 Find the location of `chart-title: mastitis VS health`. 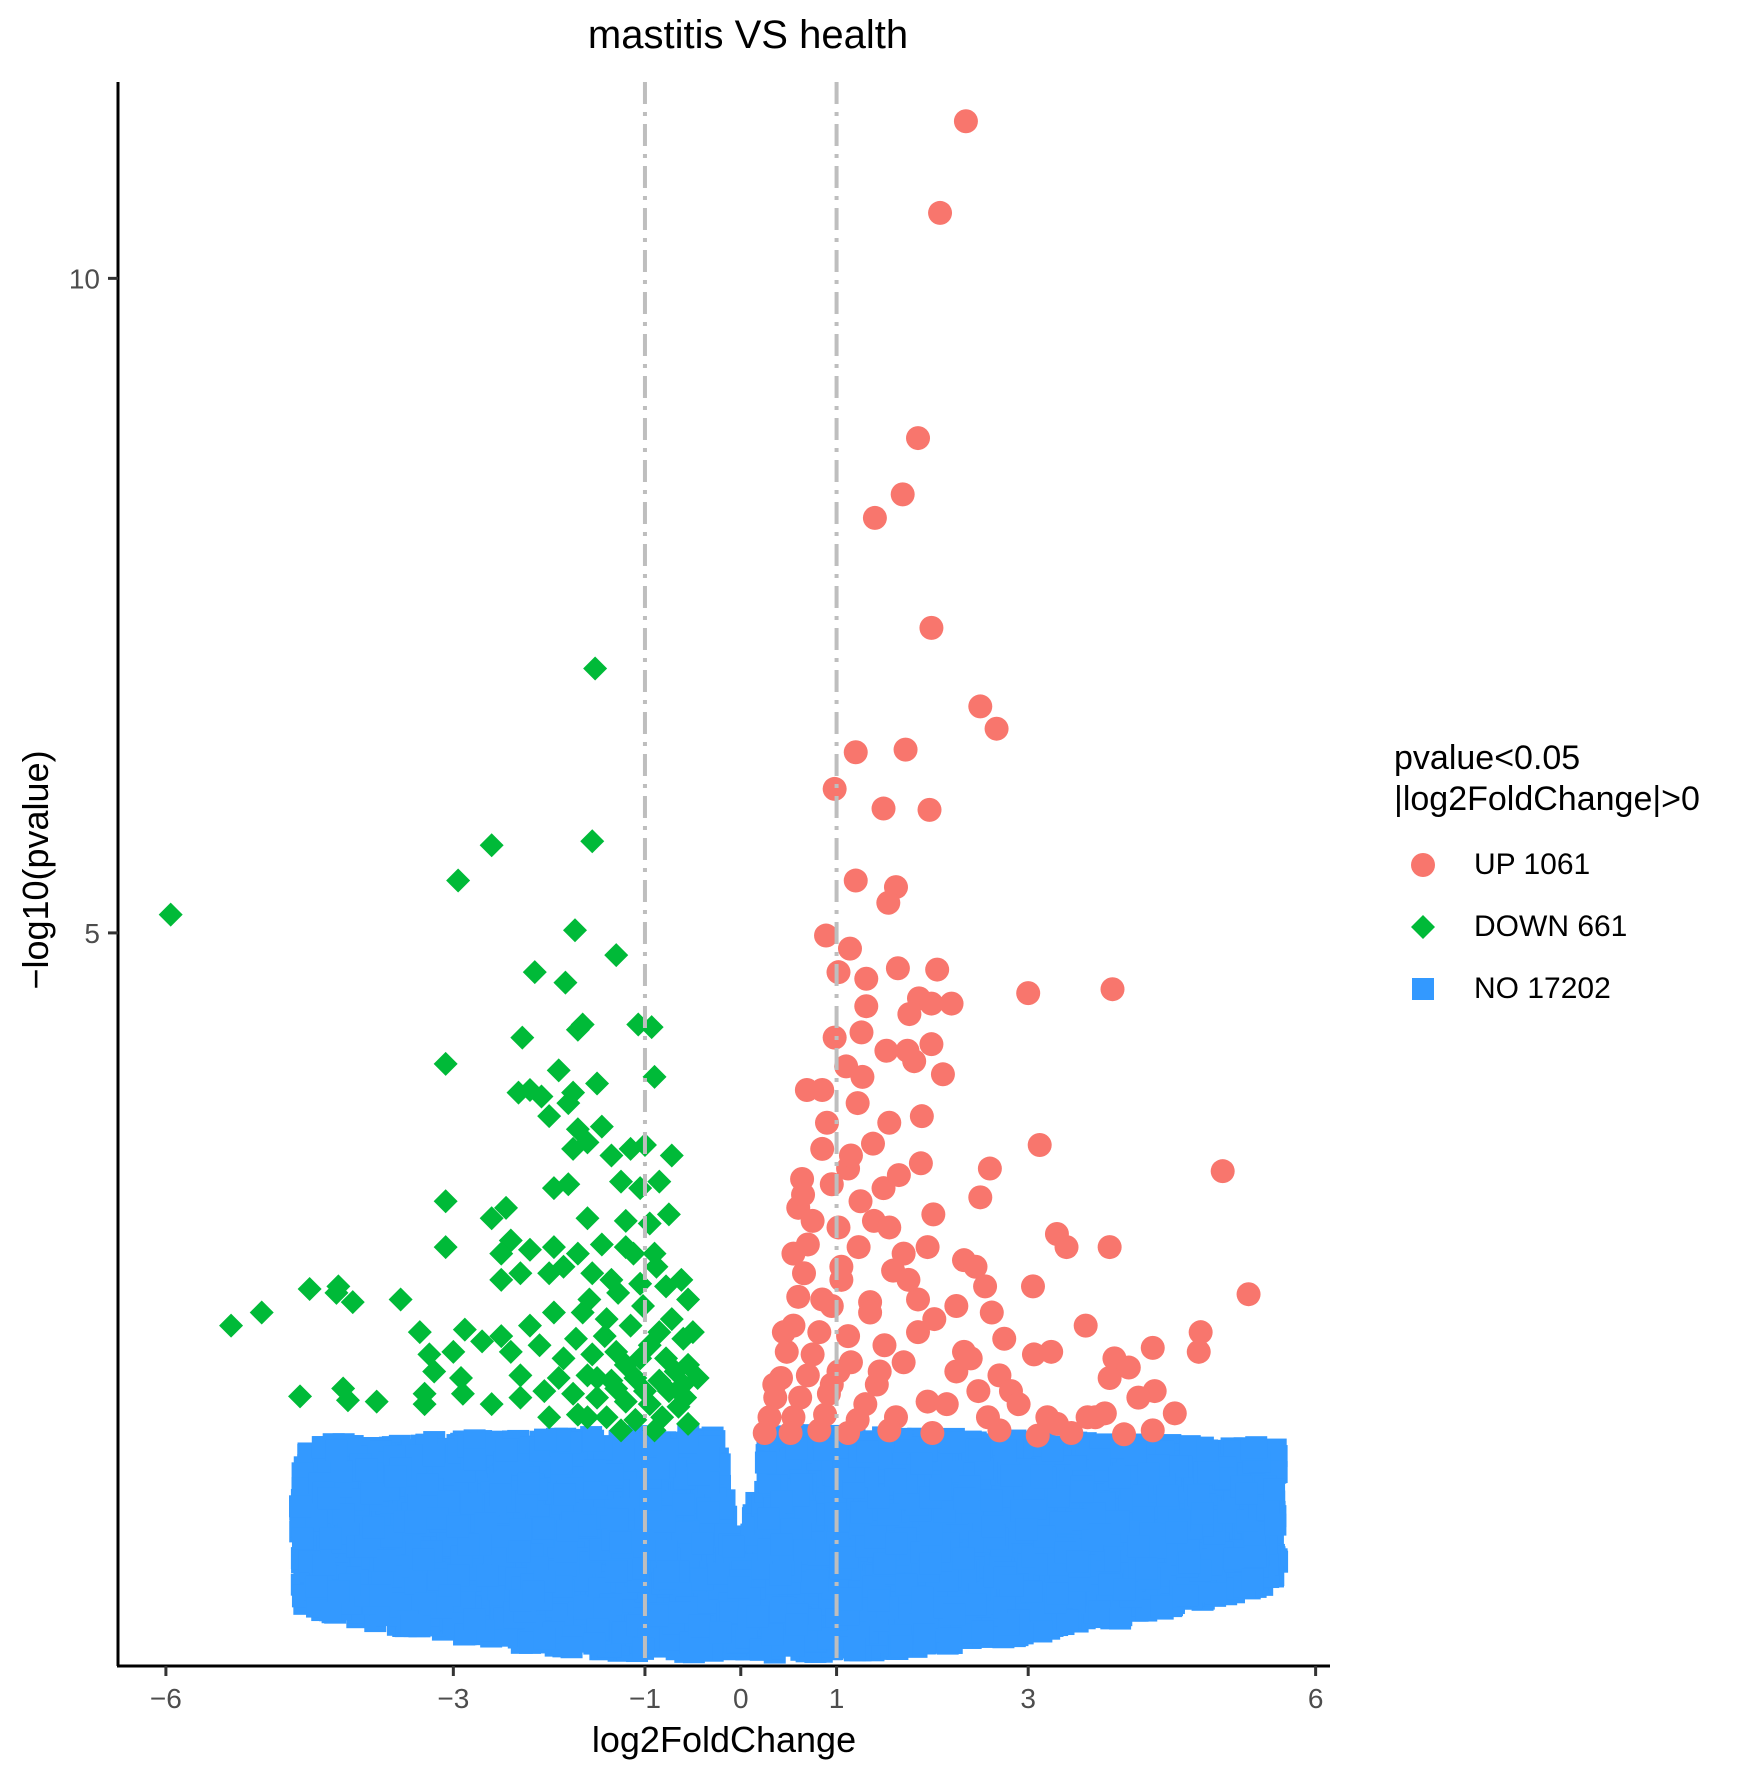

chart-title: mastitis VS health is located at coordinates (748, 35).